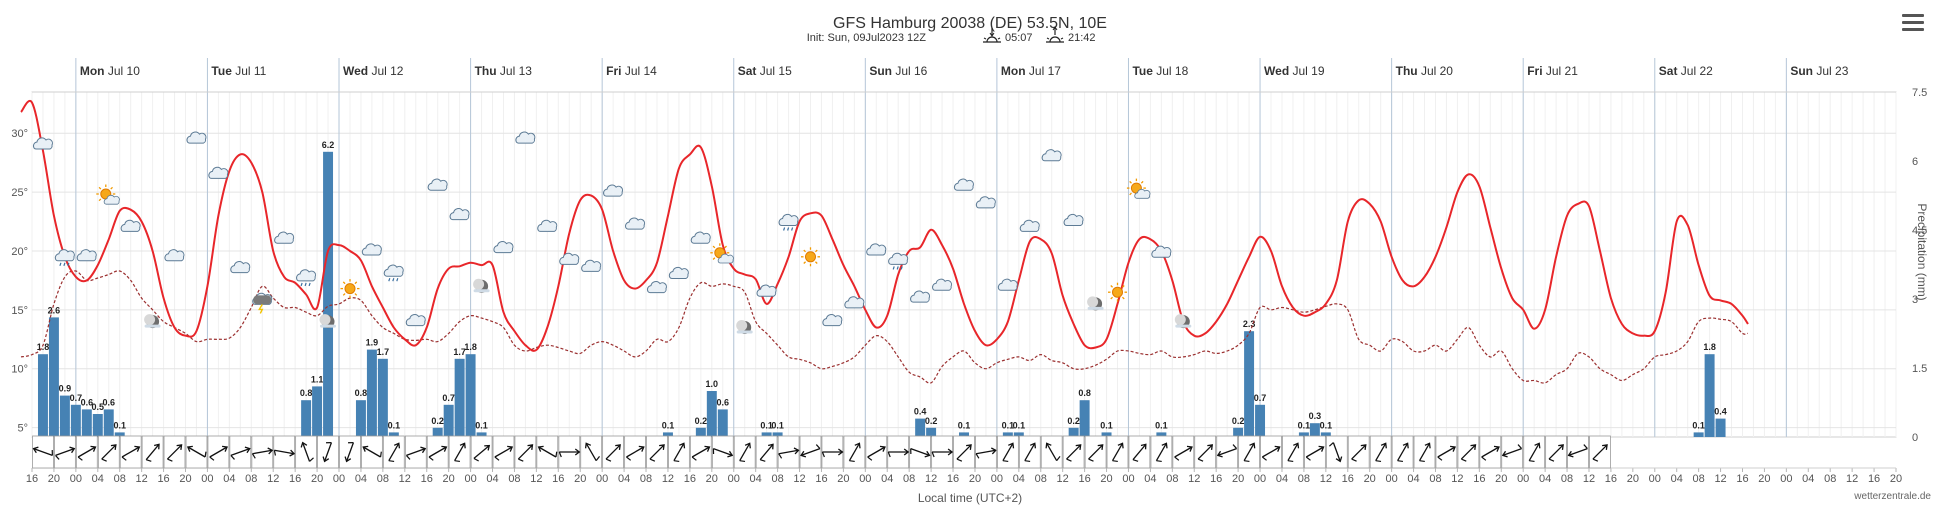 This screenshot has width=1940, height=513. I want to click on x-hour-tick: 12, so click(668, 479).